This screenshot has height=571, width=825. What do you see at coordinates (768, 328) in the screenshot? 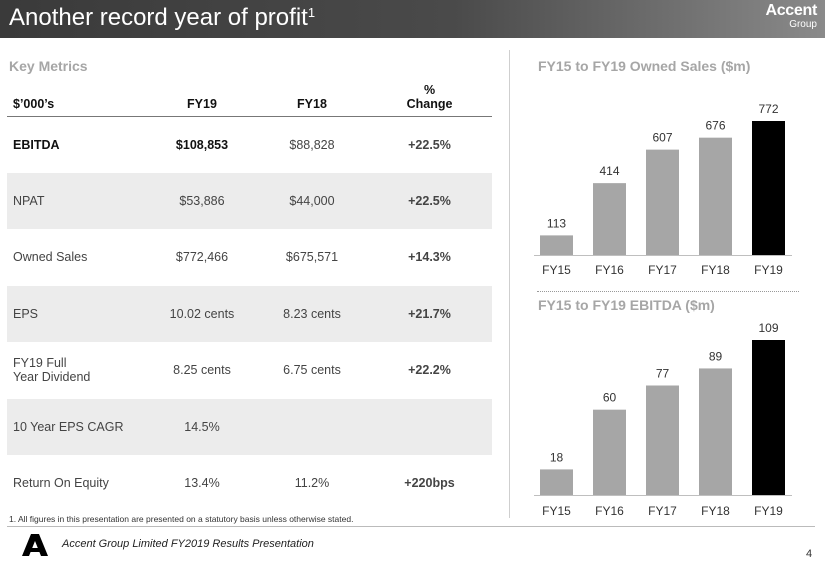
I see `bar-value-label: 109` at bounding box center [768, 328].